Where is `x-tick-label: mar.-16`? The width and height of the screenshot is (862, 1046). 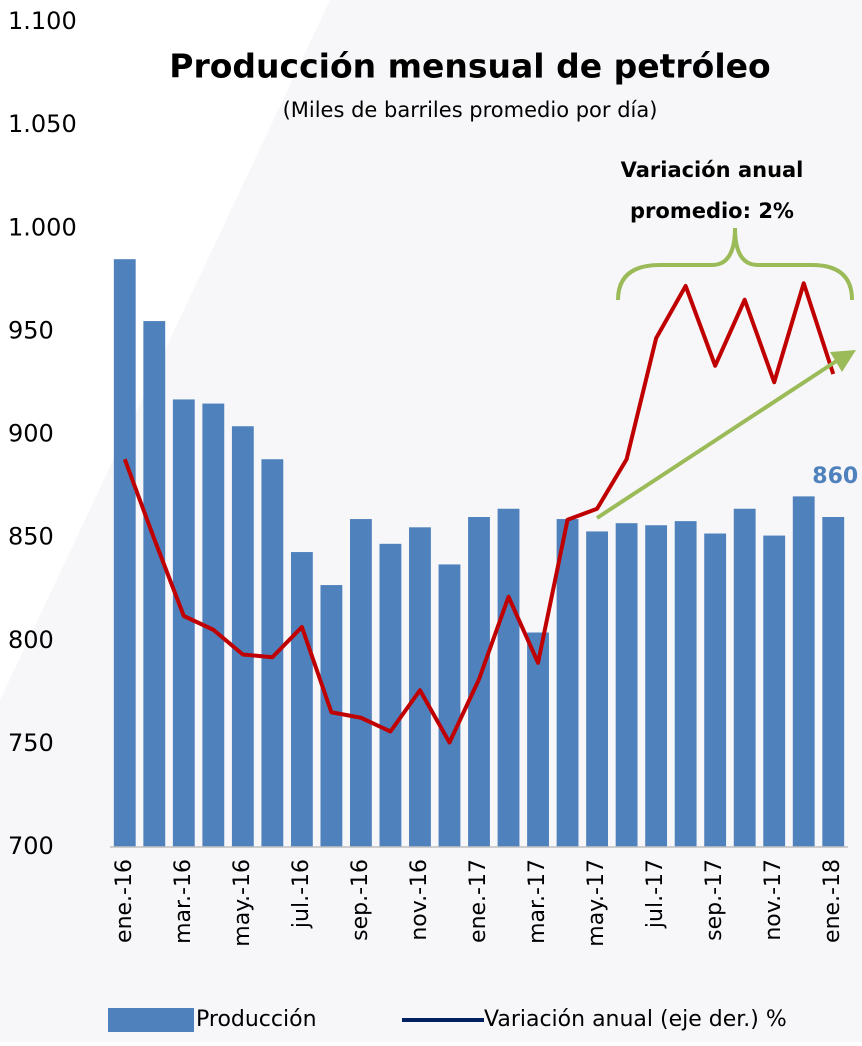 x-tick-label: mar.-16 is located at coordinates (183, 901).